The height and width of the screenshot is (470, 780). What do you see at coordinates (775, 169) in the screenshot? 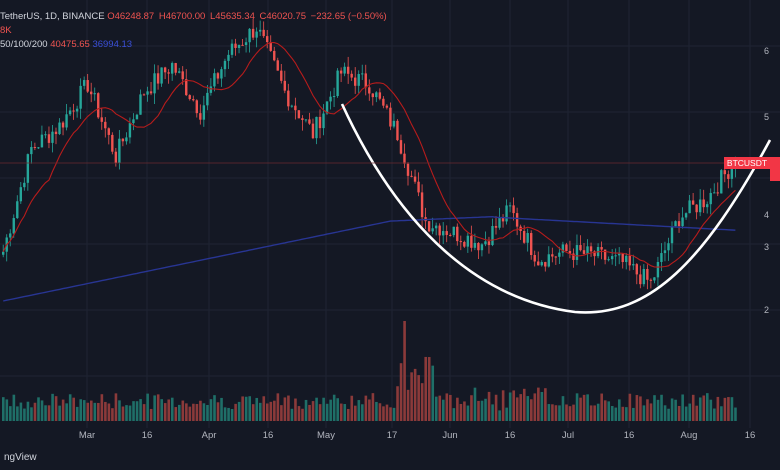
I see `price-tag-value` at bounding box center [775, 169].